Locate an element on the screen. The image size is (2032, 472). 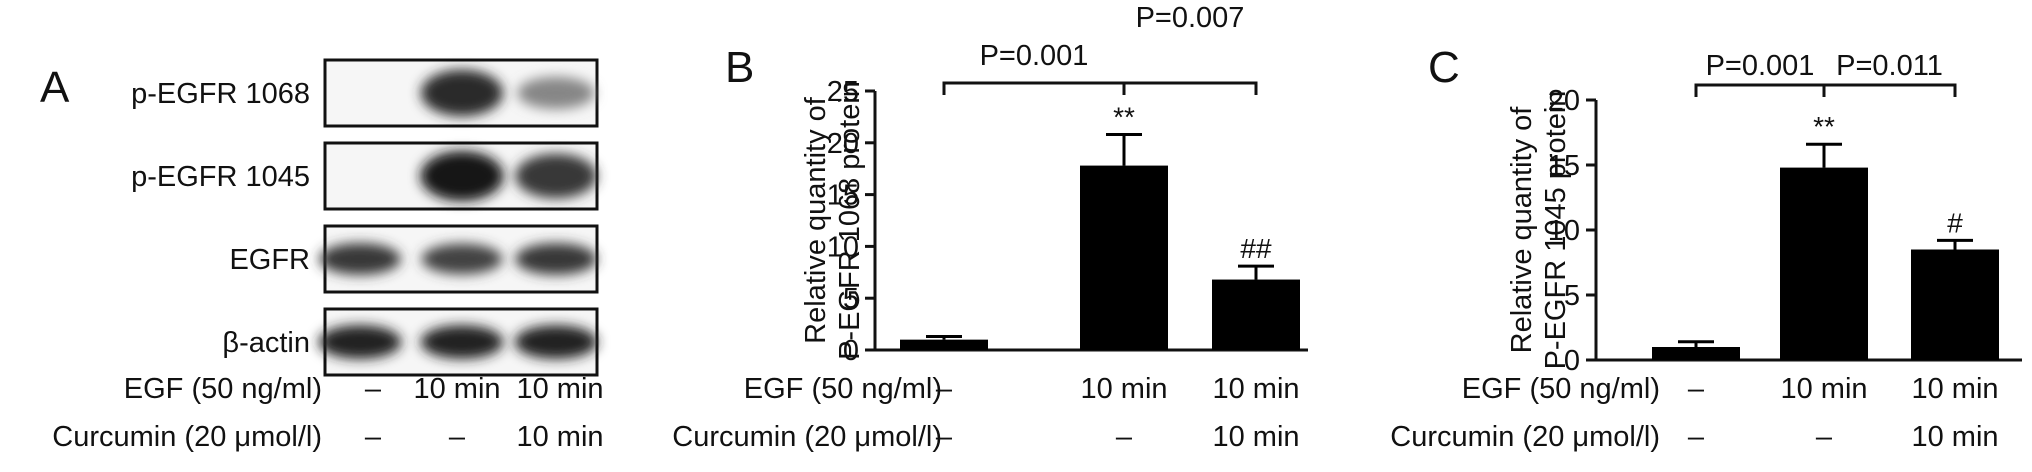
blot-row-label: p-EGFR 1045 is located at coordinates (220, 177).